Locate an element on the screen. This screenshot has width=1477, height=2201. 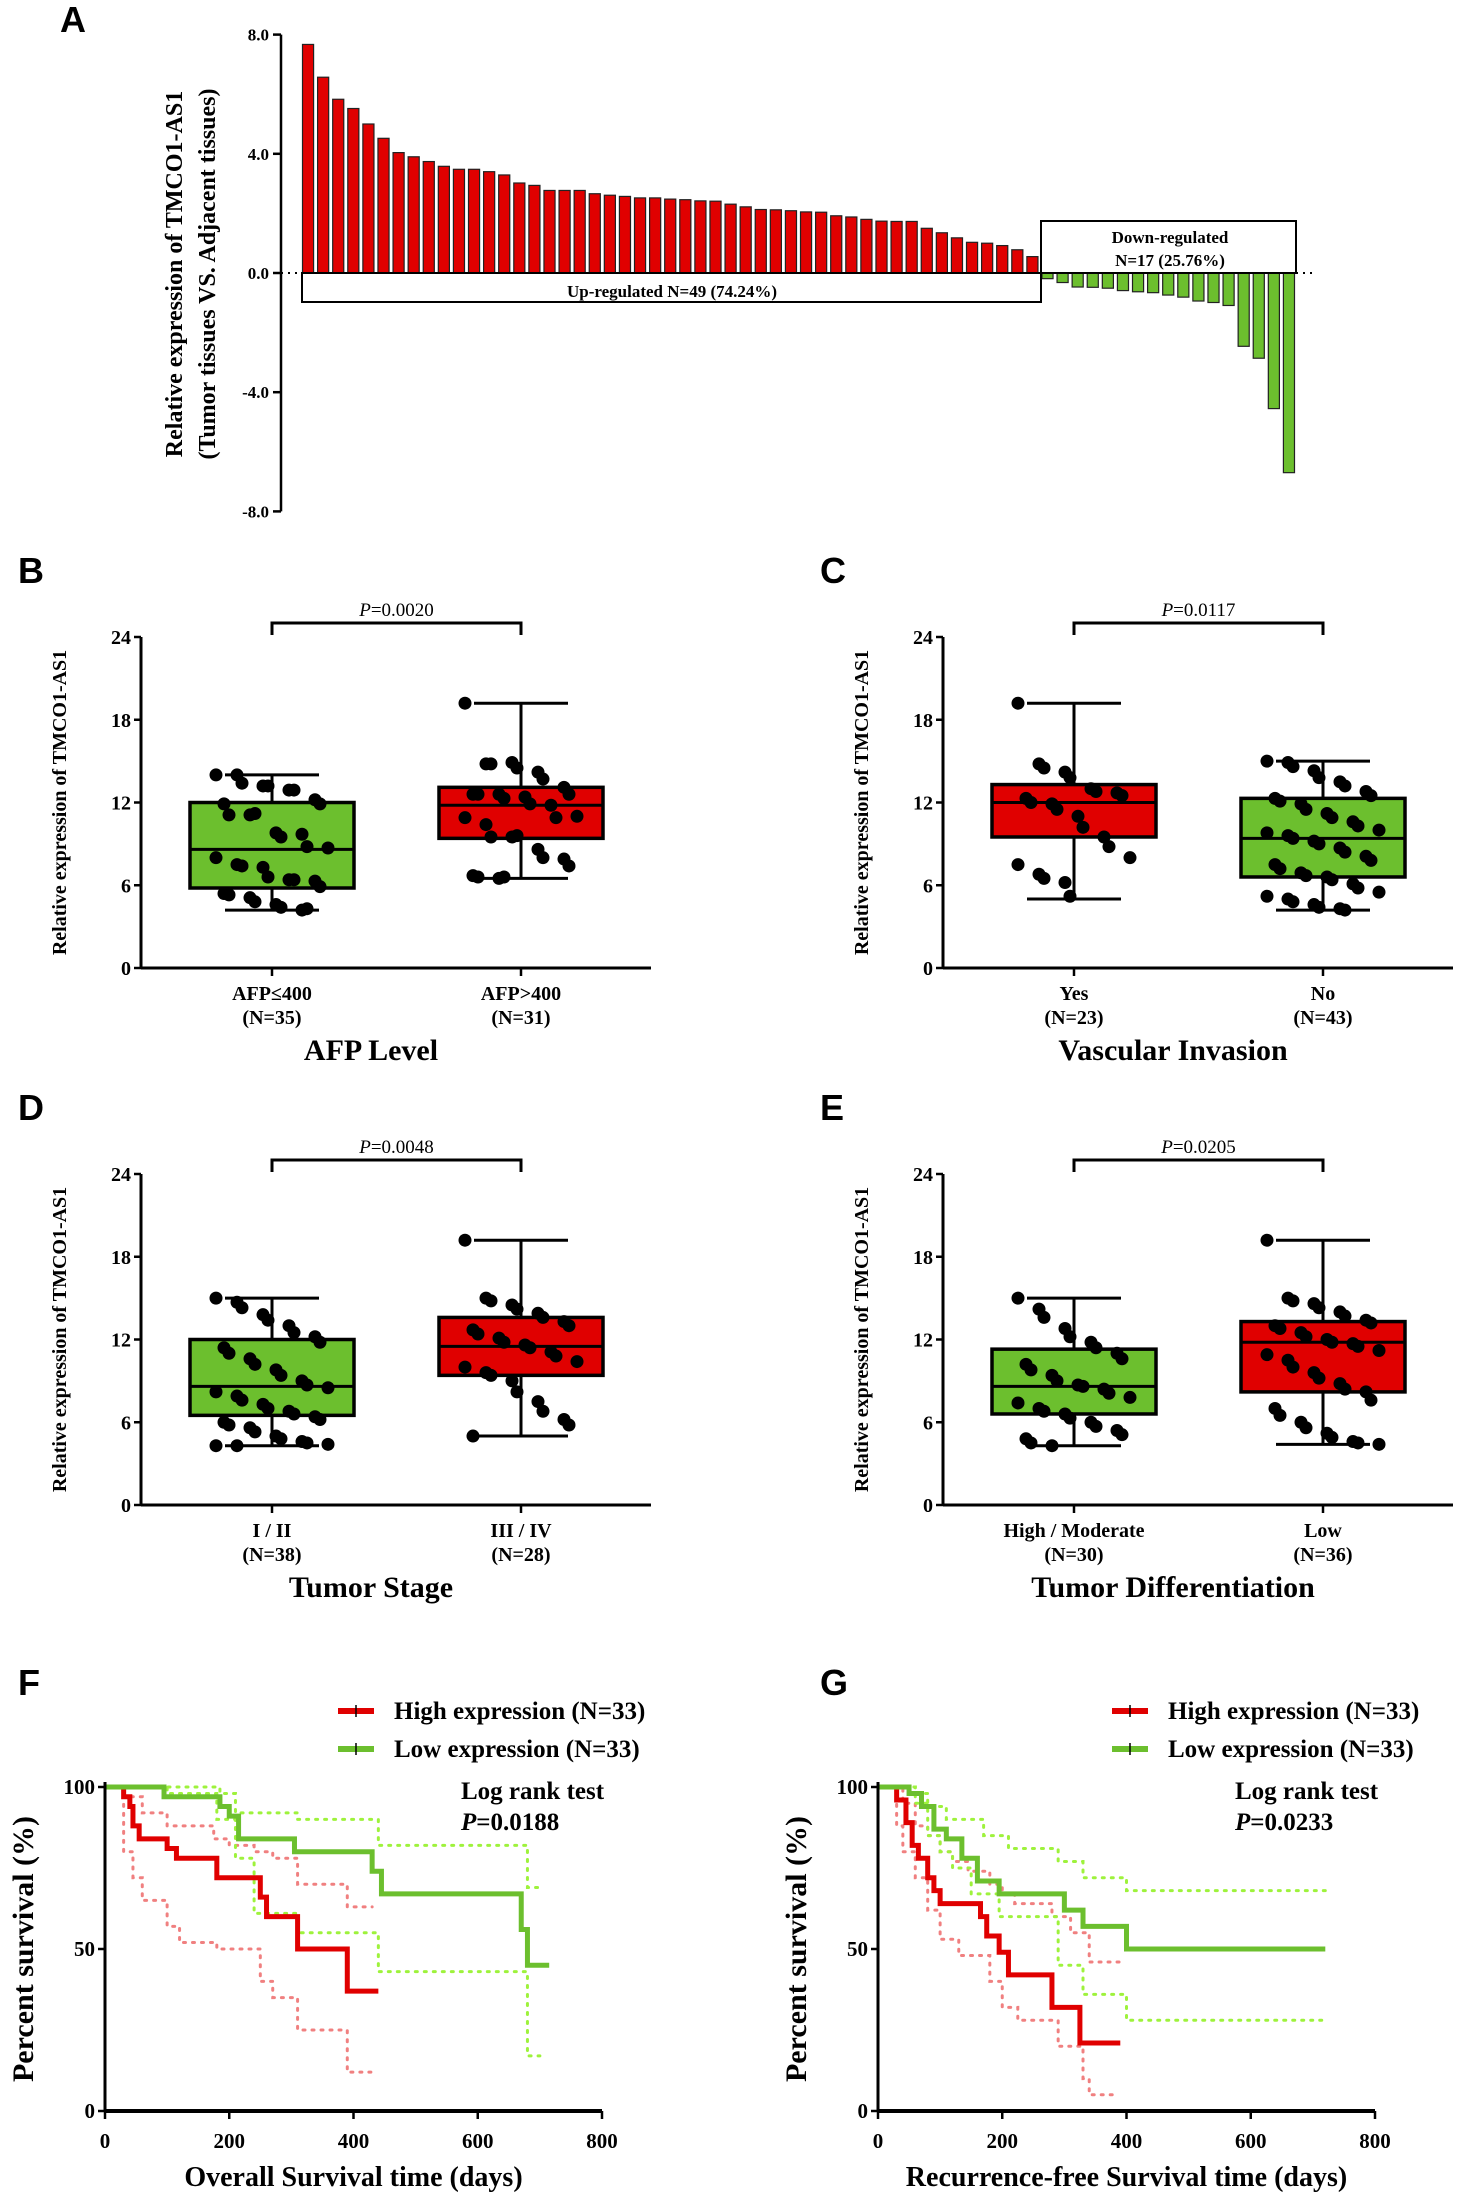
ci-lower-red is located at coordinates (996, 1941).